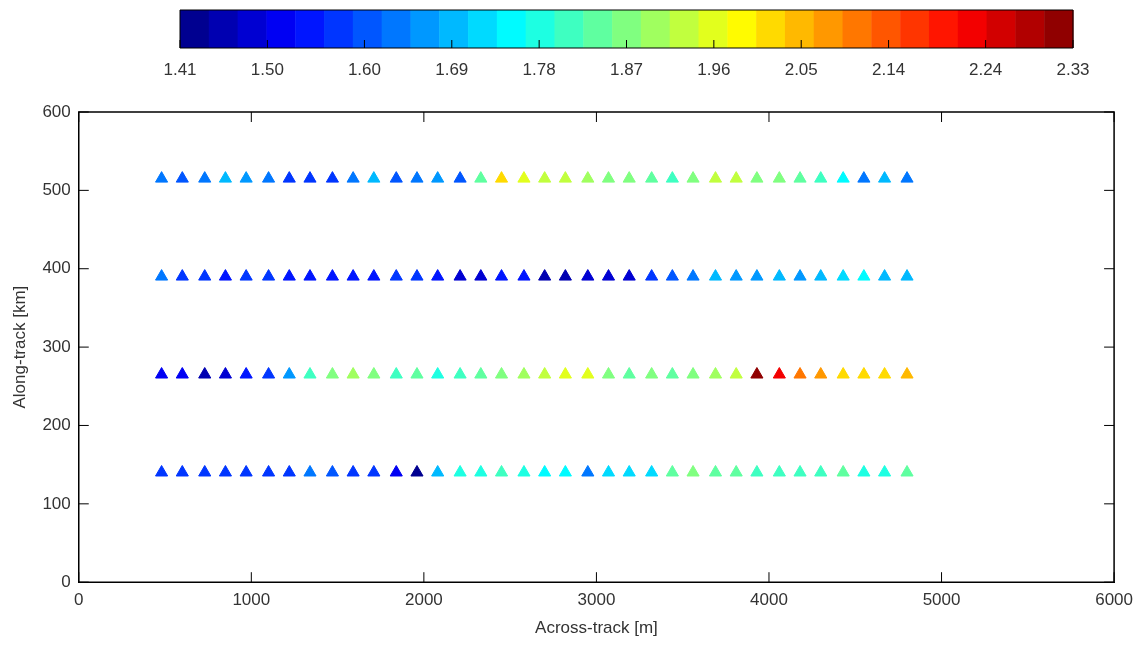 This screenshot has width=1141, height=647. Describe the element at coordinates (19, 347) in the screenshot. I see `y-axis-title: Along-track [km]` at that location.